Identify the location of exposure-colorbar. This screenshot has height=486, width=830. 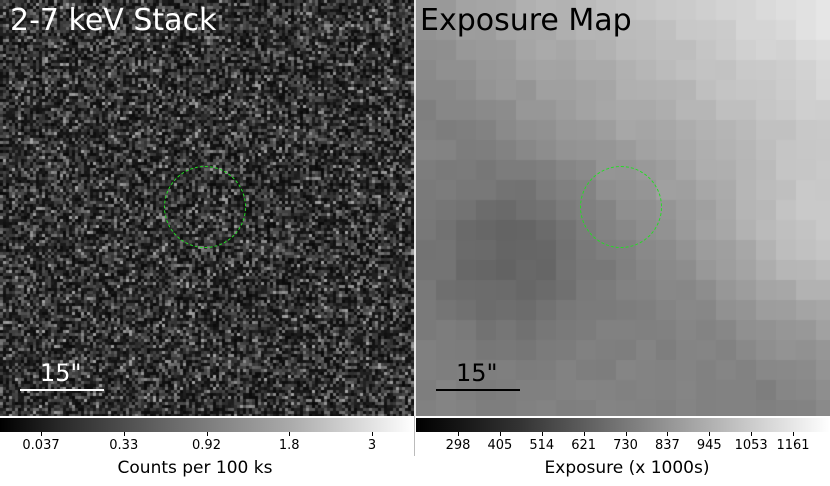
(623, 425).